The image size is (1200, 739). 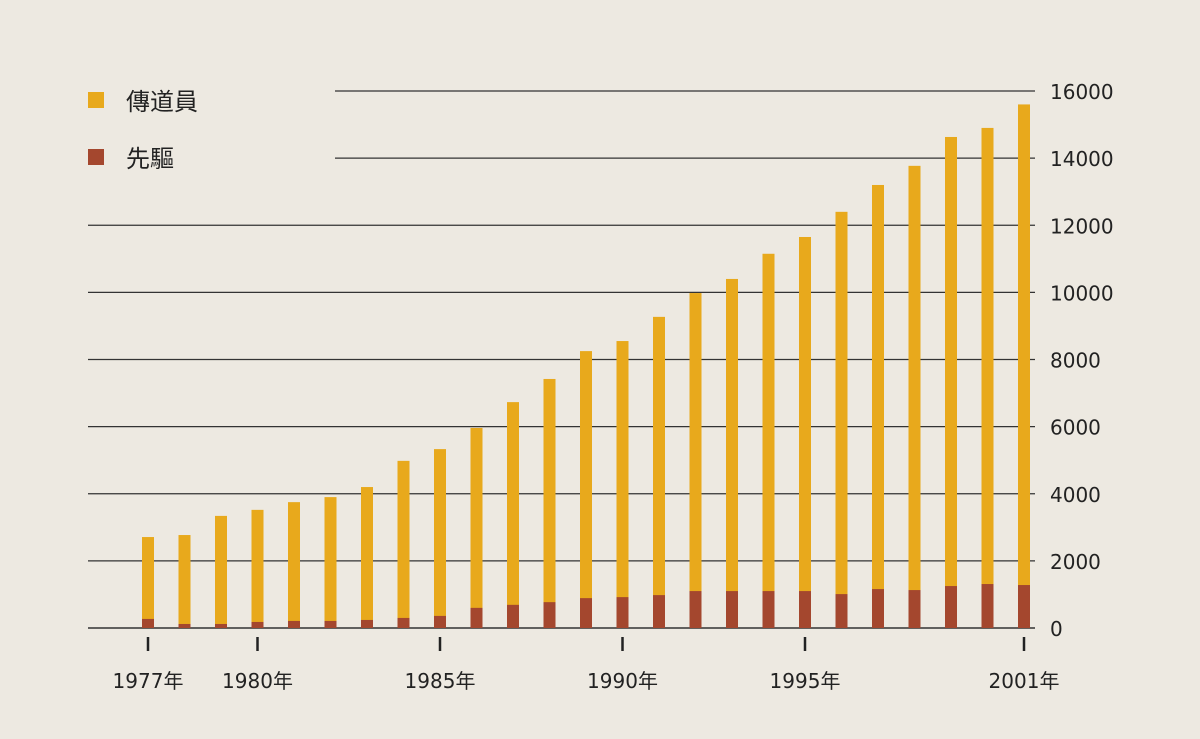 What do you see at coordinates (1056, 629) in the screenshot?
I see `y-tick-label: 0` at bounding box center [1056, 629].